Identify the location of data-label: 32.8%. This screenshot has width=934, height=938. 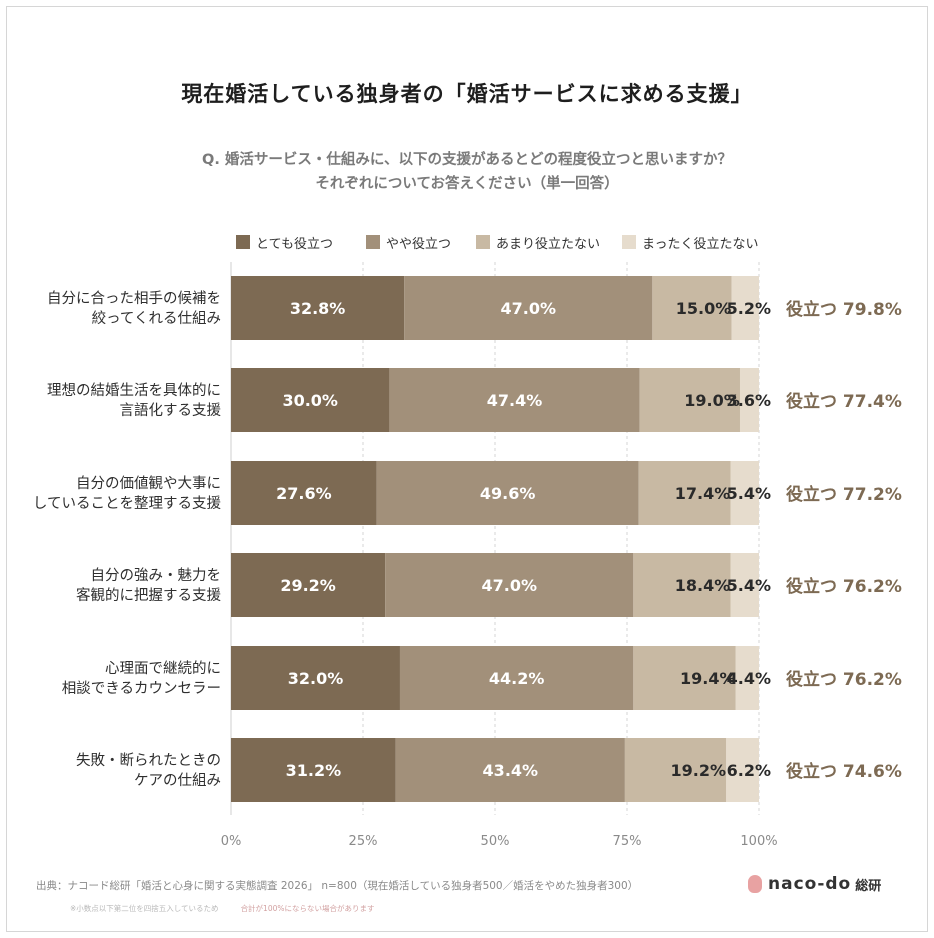
(318, 308).